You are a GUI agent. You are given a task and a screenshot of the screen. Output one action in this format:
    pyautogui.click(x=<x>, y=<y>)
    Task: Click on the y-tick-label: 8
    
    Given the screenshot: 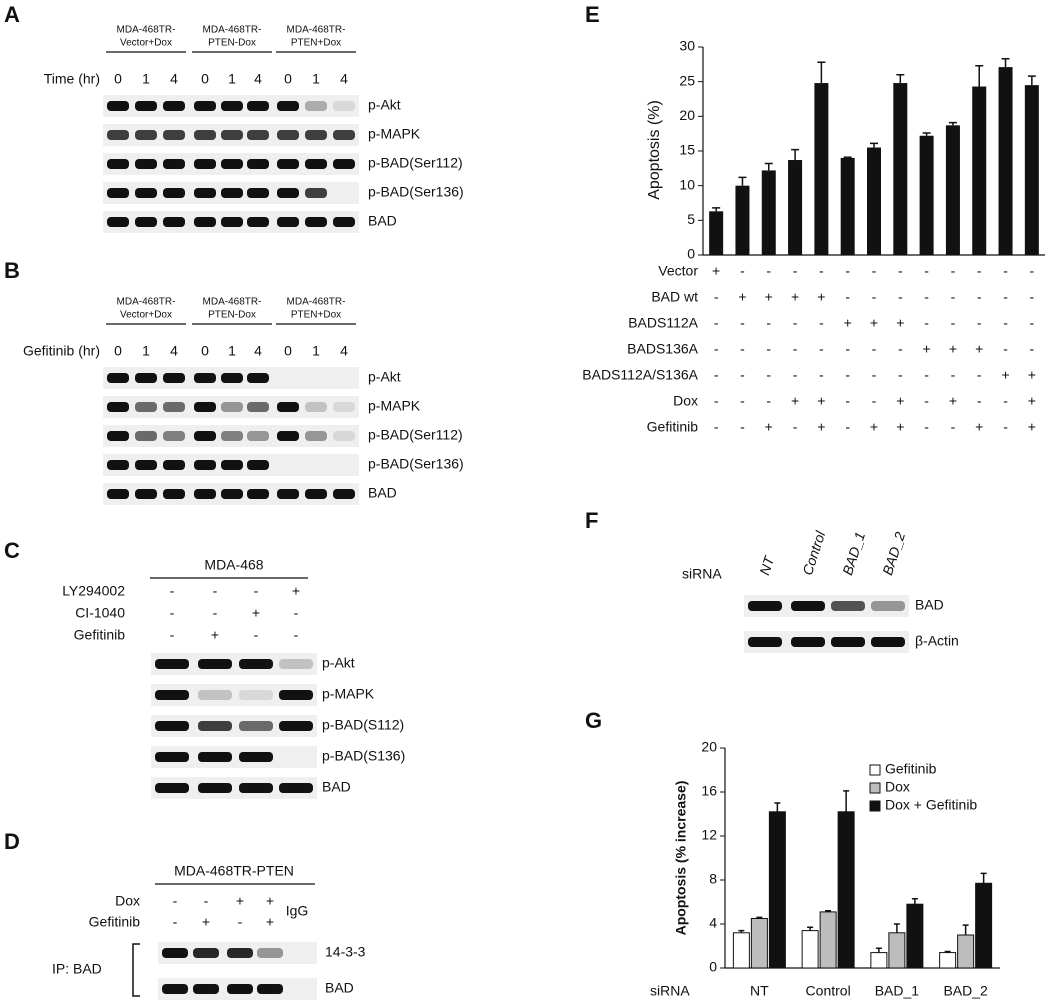 What is the action you would take?
    pyautogui.click(x=713, y=879)
    